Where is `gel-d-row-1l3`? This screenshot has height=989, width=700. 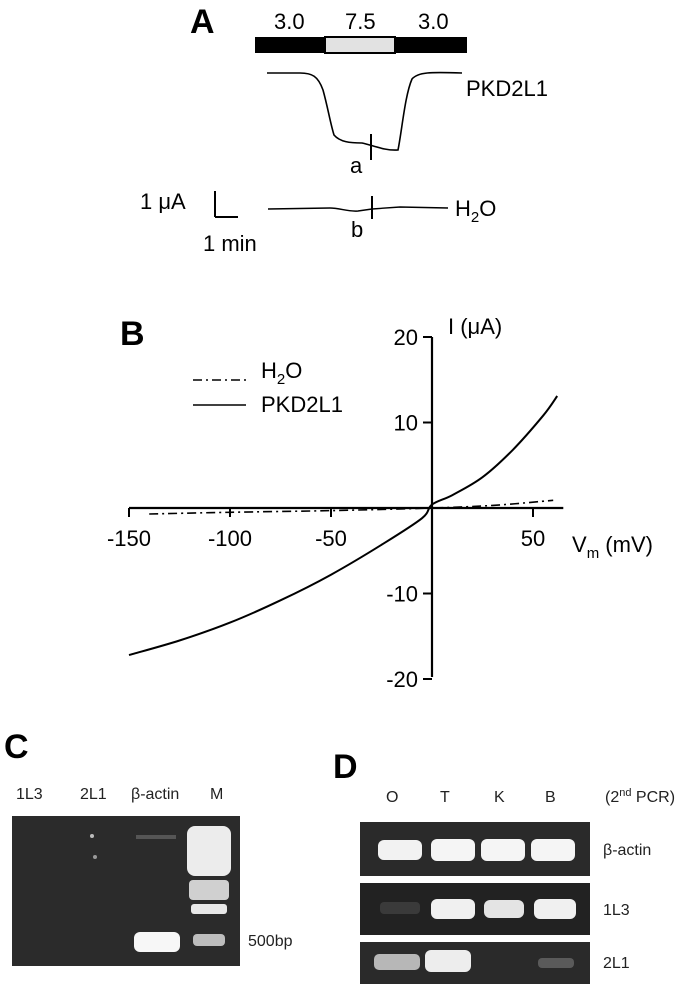
gel-d-row-1l3 is located at coordinates (475, 909).